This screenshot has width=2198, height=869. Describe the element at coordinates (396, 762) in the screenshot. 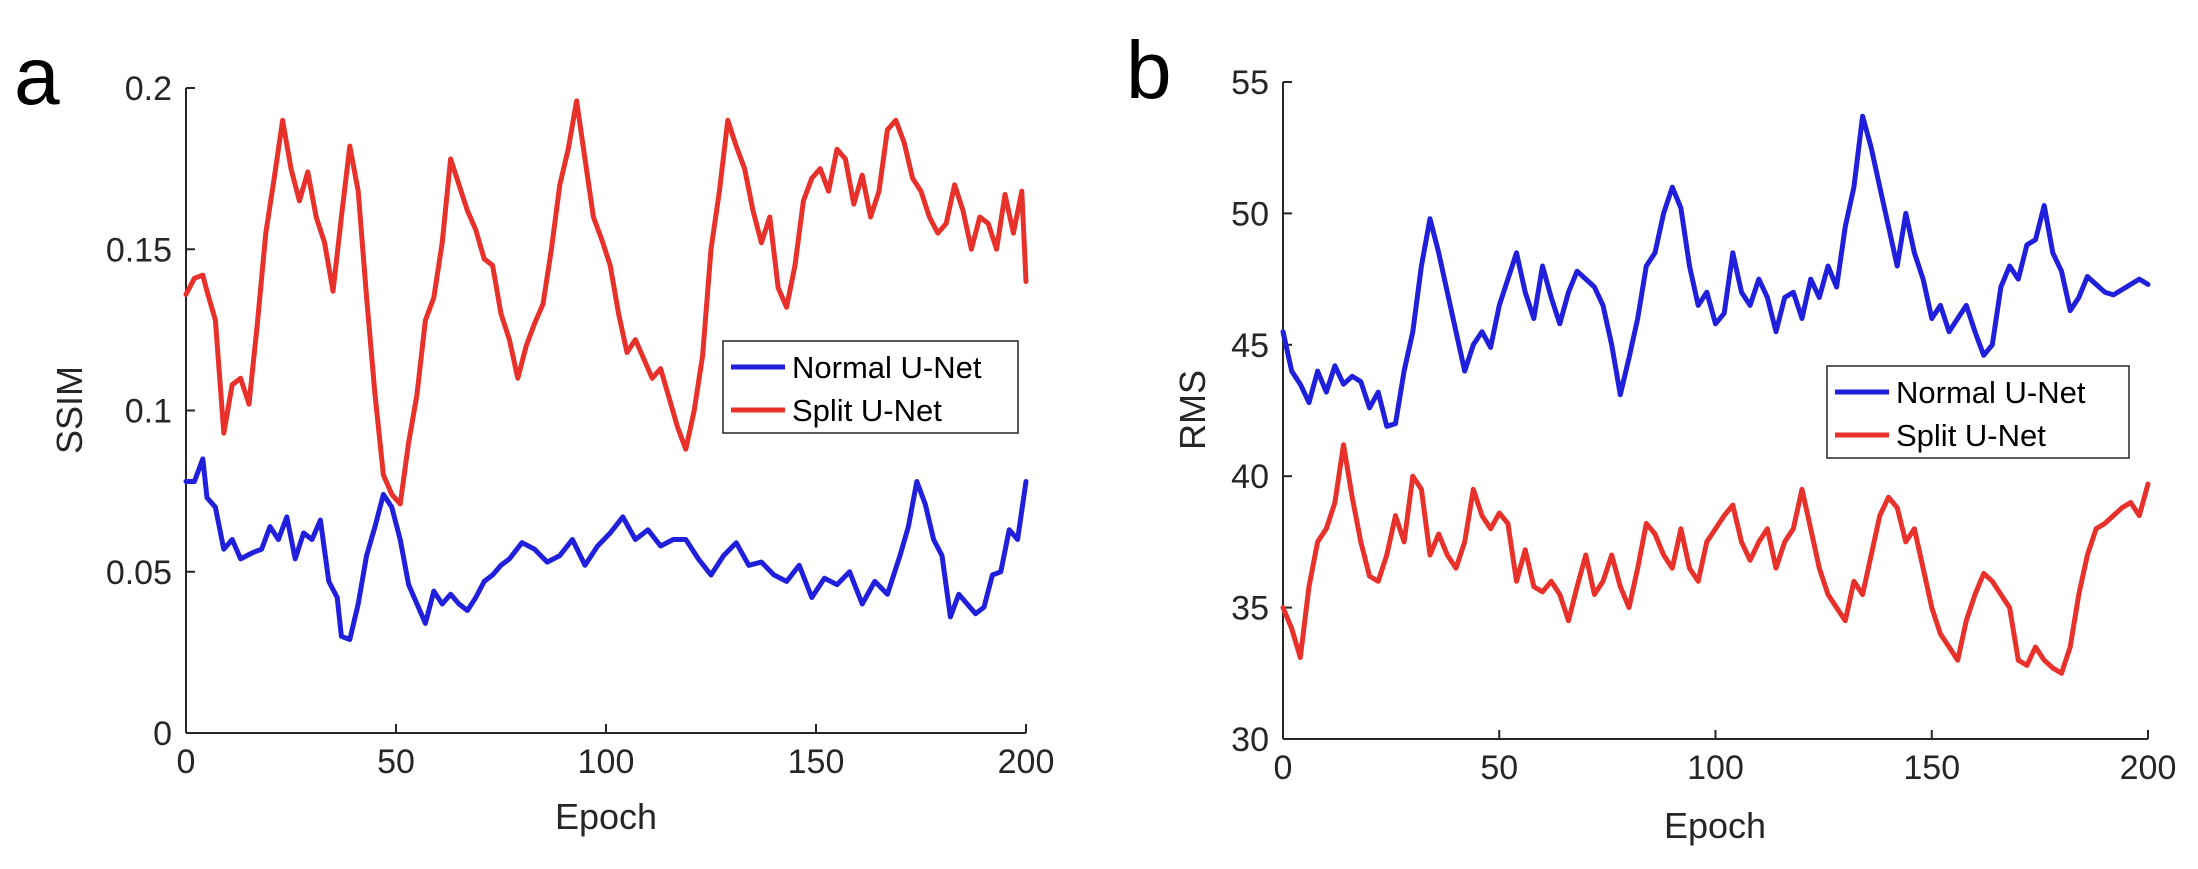

I see `x-tick-label-a-1: 50` at that location.